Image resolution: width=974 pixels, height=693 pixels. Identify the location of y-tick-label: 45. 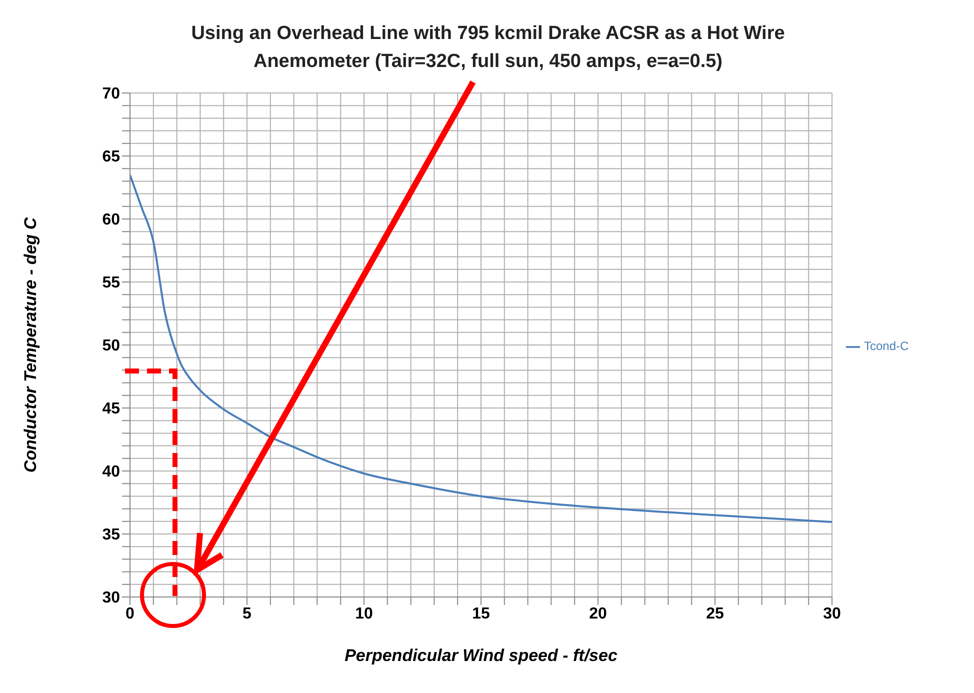
(111, 409).